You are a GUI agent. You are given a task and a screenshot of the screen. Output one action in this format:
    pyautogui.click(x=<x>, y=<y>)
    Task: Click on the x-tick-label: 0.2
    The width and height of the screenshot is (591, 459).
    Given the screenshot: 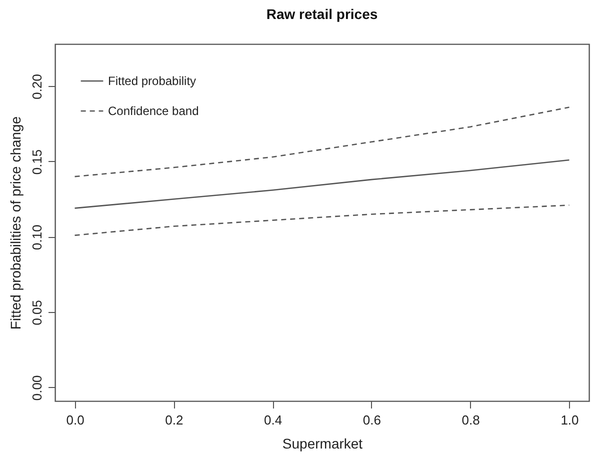 What is the action you would take?
    pyautogui.click(x=174, y=420)
    